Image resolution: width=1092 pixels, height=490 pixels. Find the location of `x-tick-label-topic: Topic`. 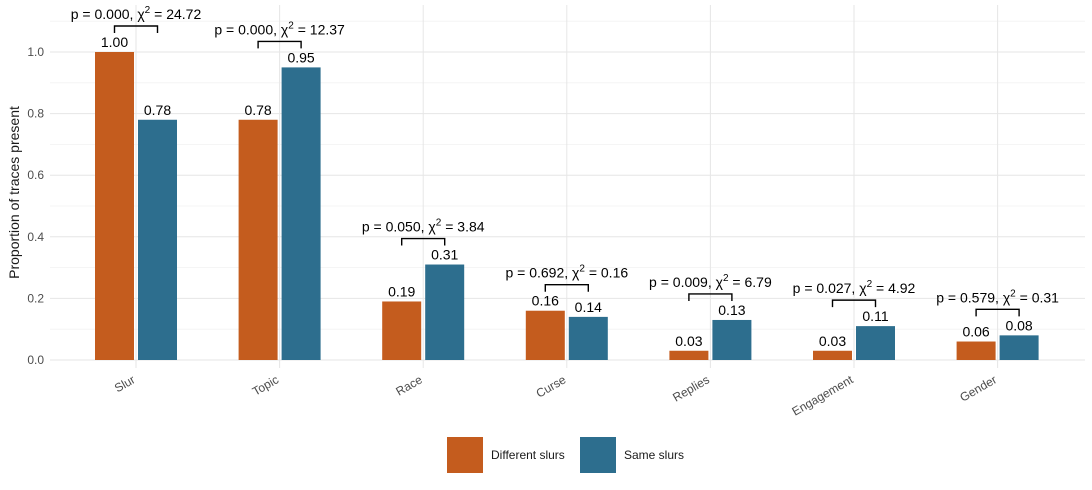

x-tick-label-topic: Topic is located at coordinates (265, 385).